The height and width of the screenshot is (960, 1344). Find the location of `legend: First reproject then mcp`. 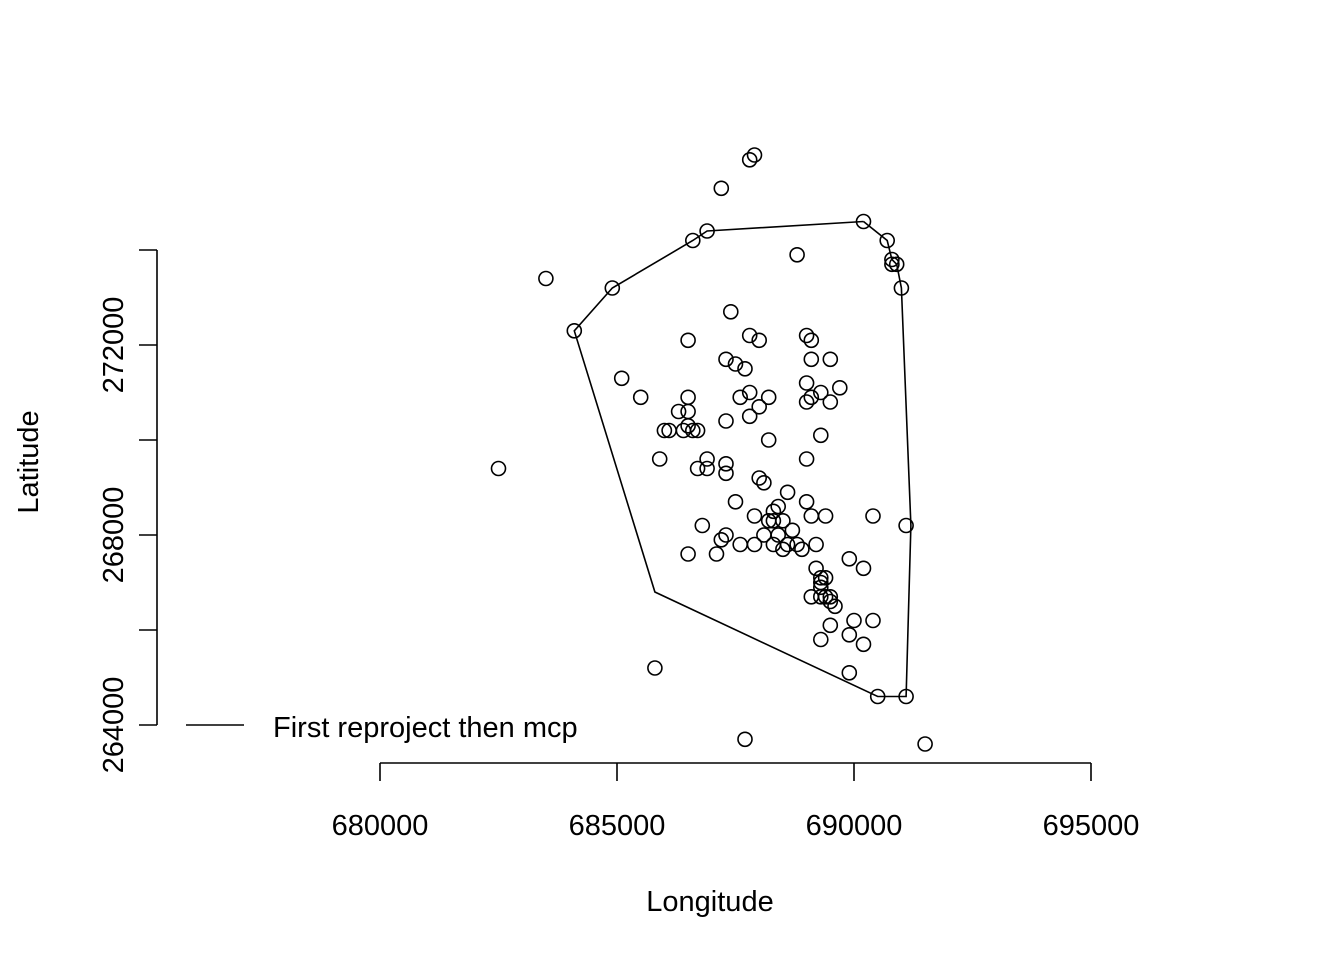

legend: First reproject then mcp is located at coordinates (382, 728).